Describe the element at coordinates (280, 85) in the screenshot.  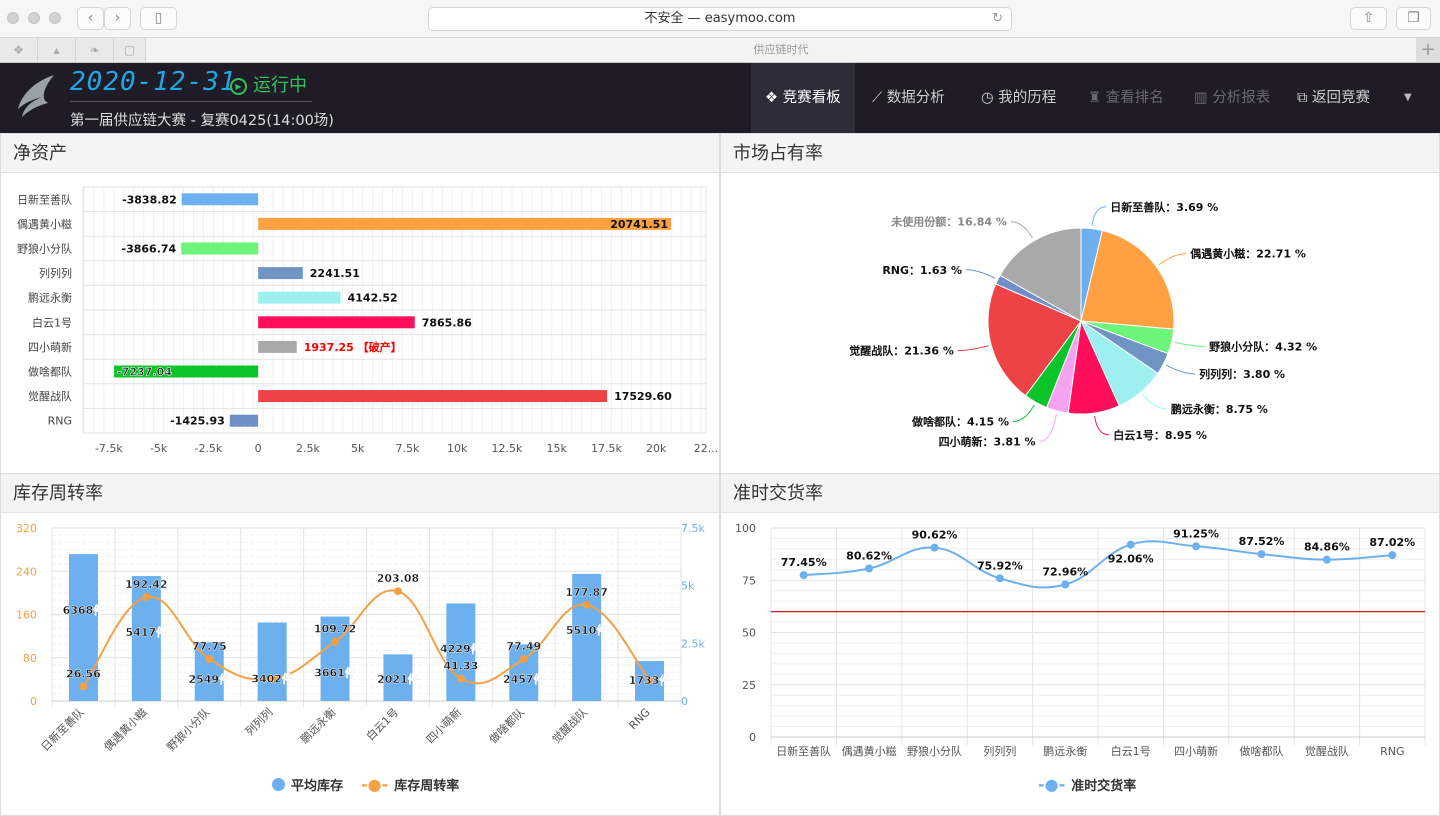
I see `status-text: 运行中` at that location.